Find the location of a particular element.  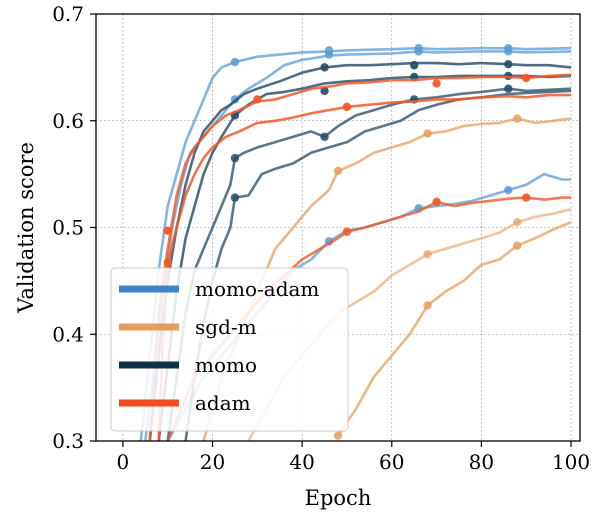

y-tick-label: 0.4 is located at coordinates (68, 334).